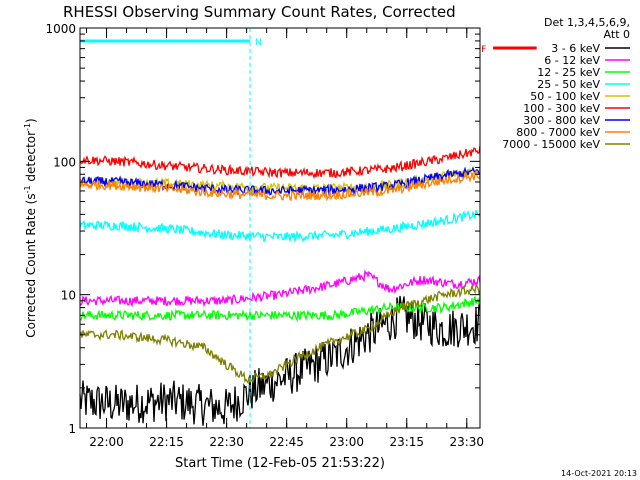  Describe the element at coordinates (31, 120) in the screenshot. I see `y-label-part: )` at that location.